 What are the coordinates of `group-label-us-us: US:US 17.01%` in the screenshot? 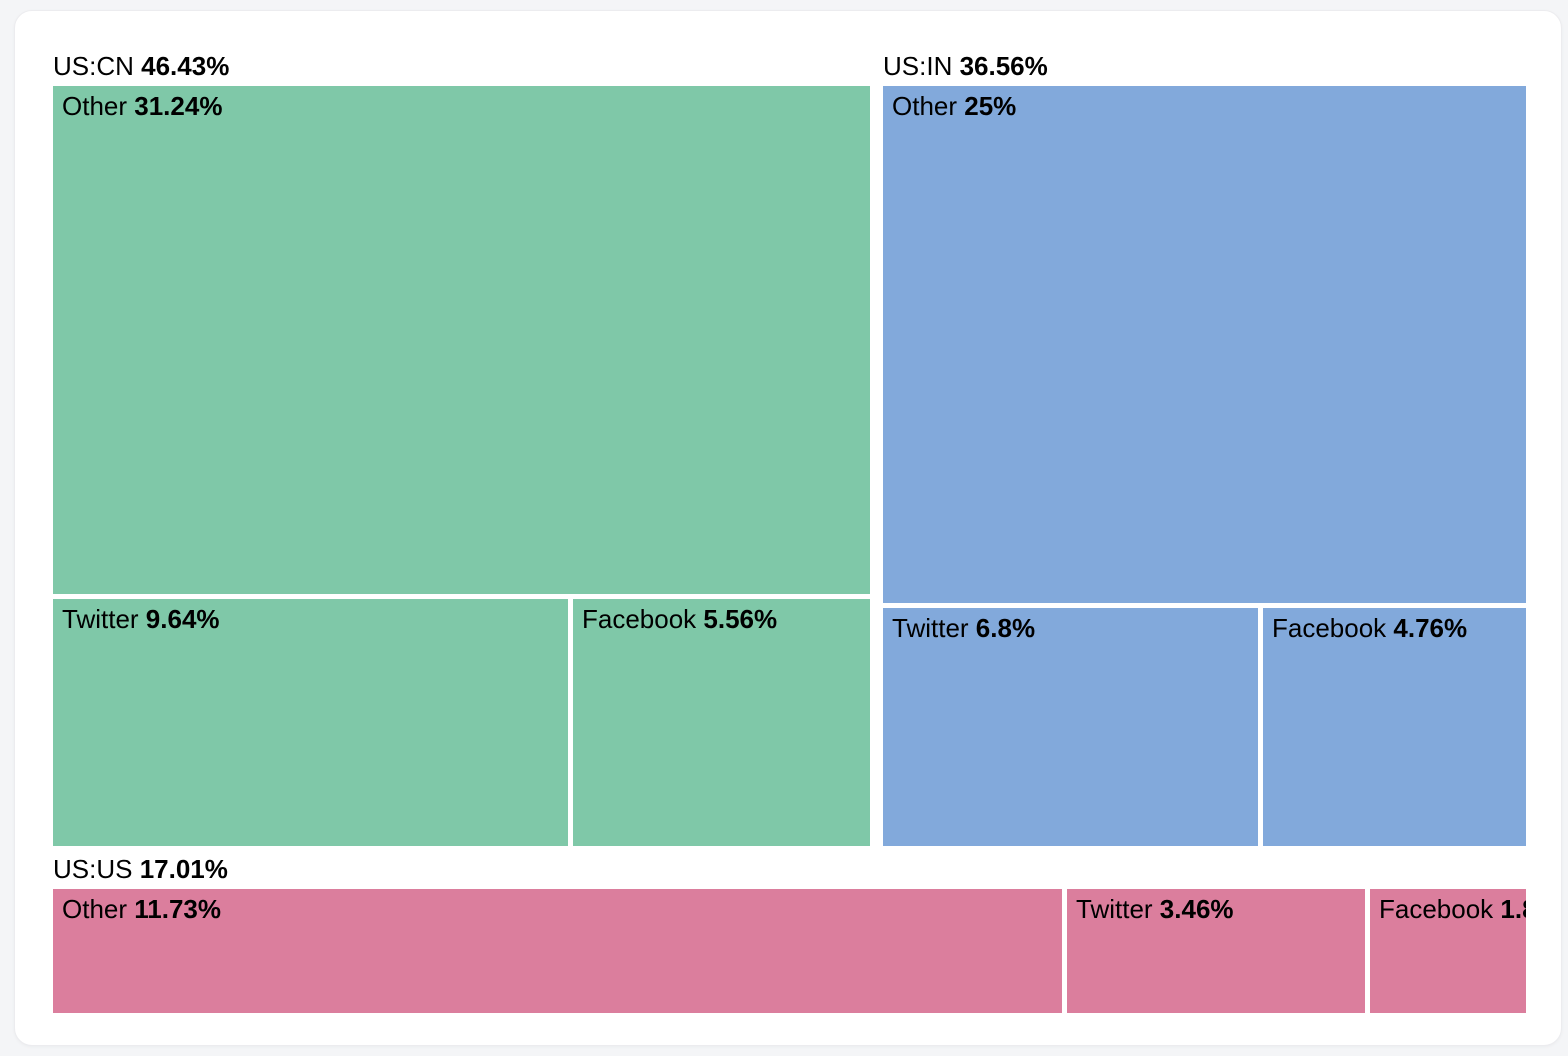 It's located at (140, 869).